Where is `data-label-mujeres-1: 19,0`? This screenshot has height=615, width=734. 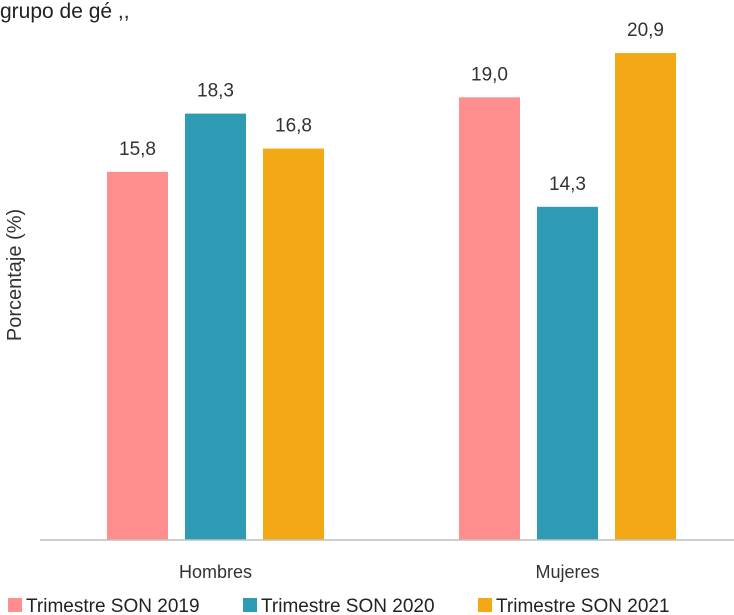 data-label-mujeres-1: 19,0 is located at coordinates (489, 74).